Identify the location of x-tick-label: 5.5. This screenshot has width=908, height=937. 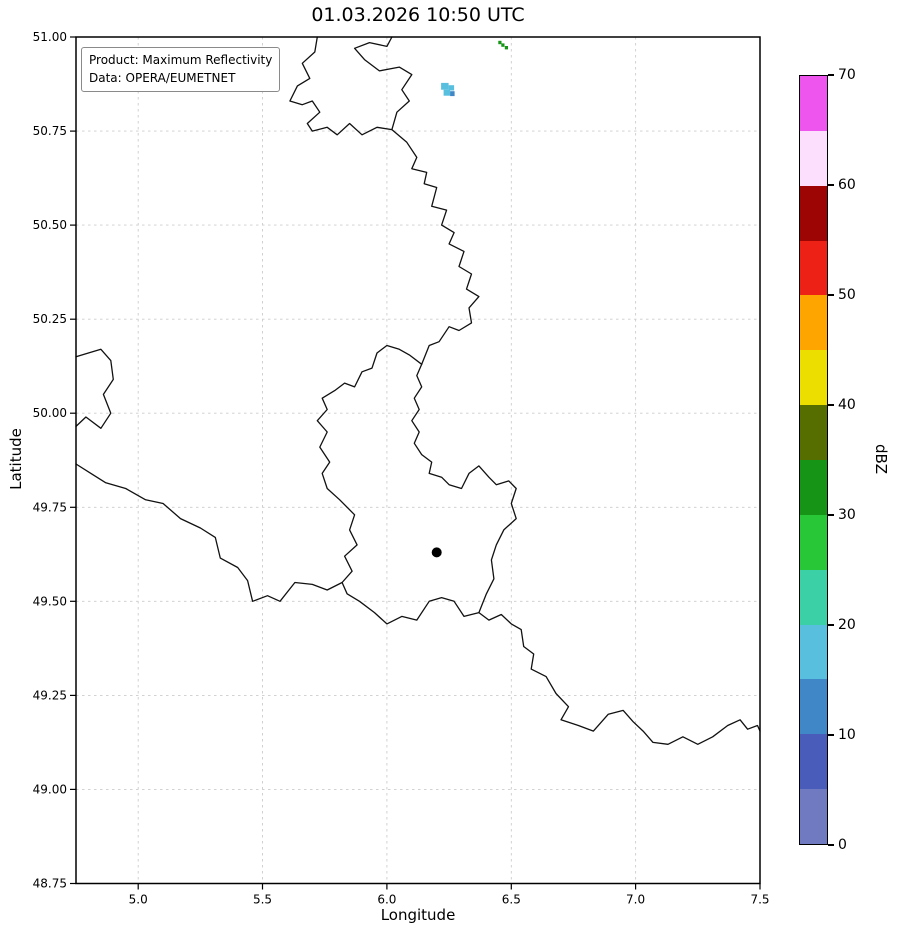
(262, 900).